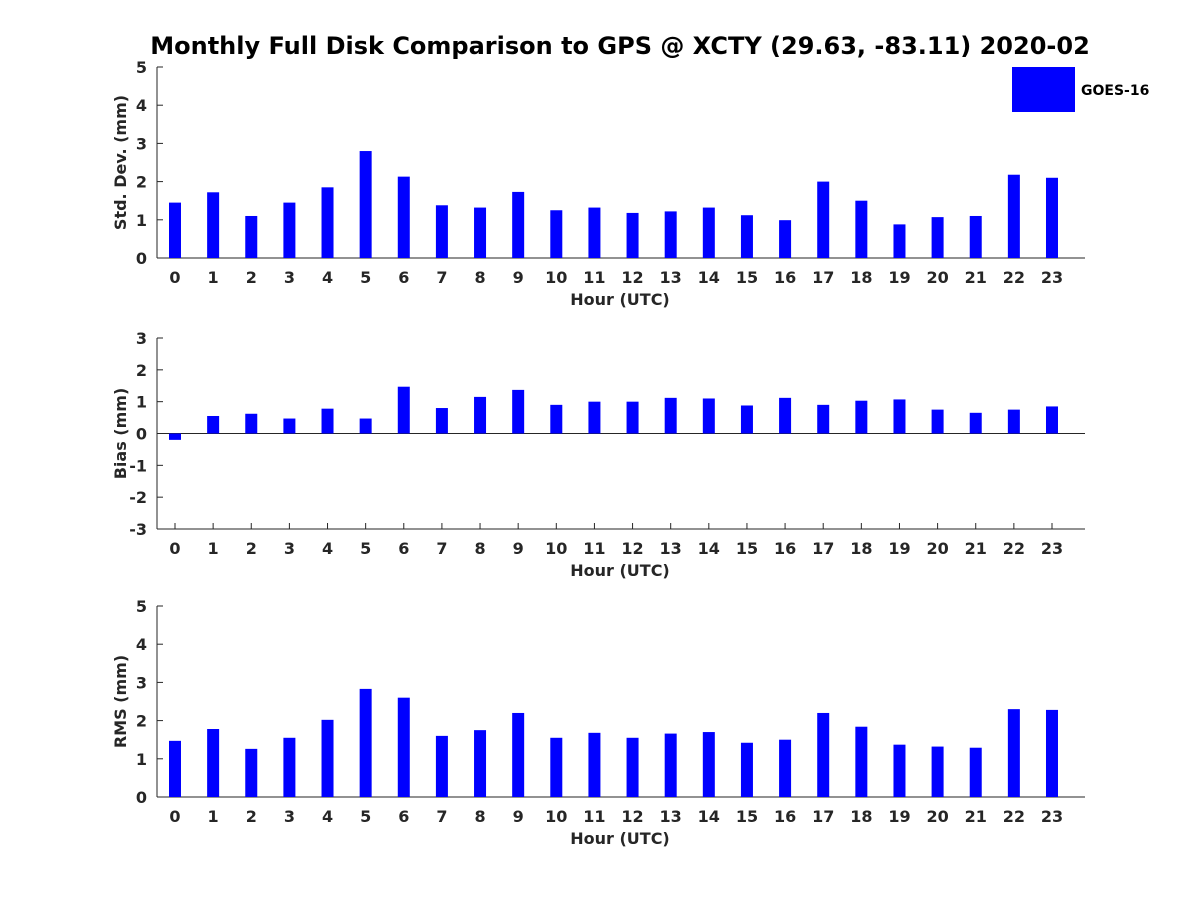  I want to click on x-axis-label: Hour (UTC), so click(620, 299).